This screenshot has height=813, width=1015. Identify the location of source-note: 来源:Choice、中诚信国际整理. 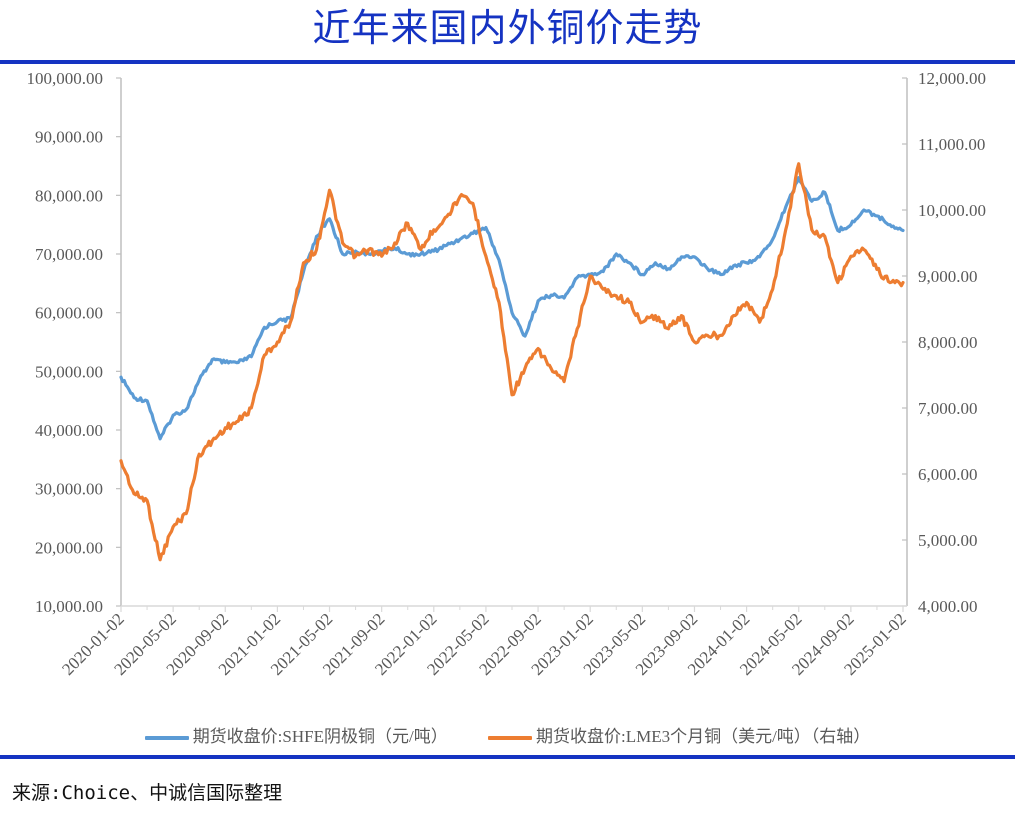
(147, 793).